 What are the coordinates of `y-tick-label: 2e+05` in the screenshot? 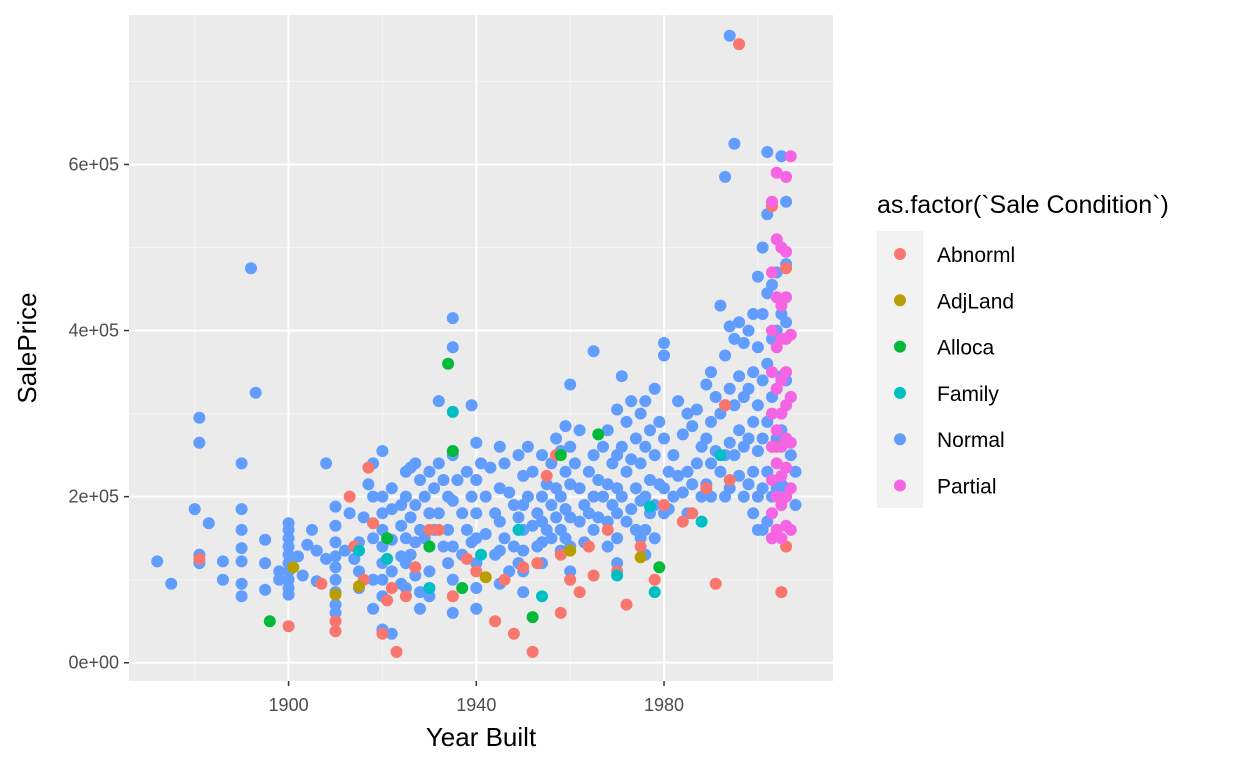 It's located at (93, 497).